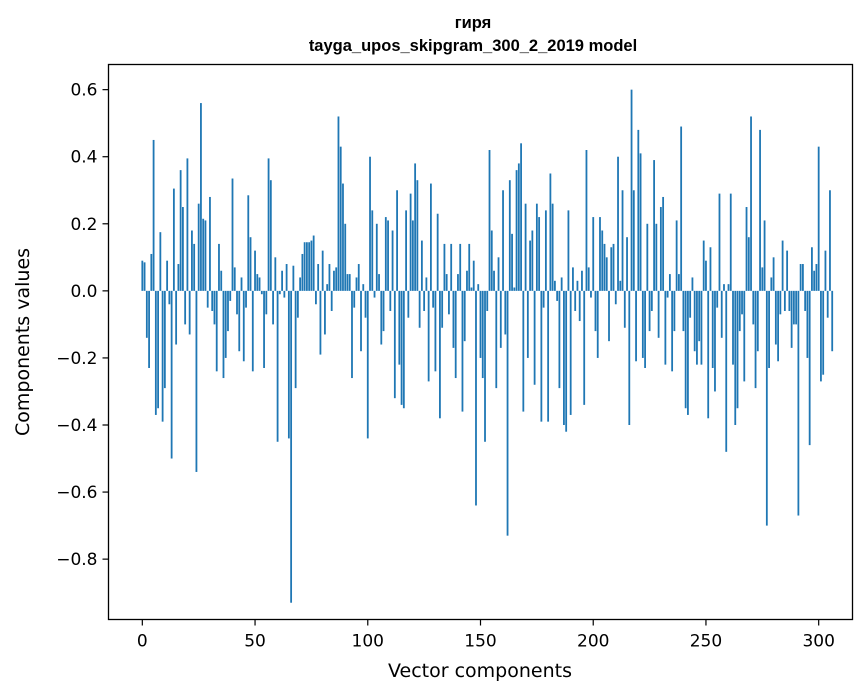 The image size is (867, 696). I want to click on y-axis-label: Components values, so click(23, 342).